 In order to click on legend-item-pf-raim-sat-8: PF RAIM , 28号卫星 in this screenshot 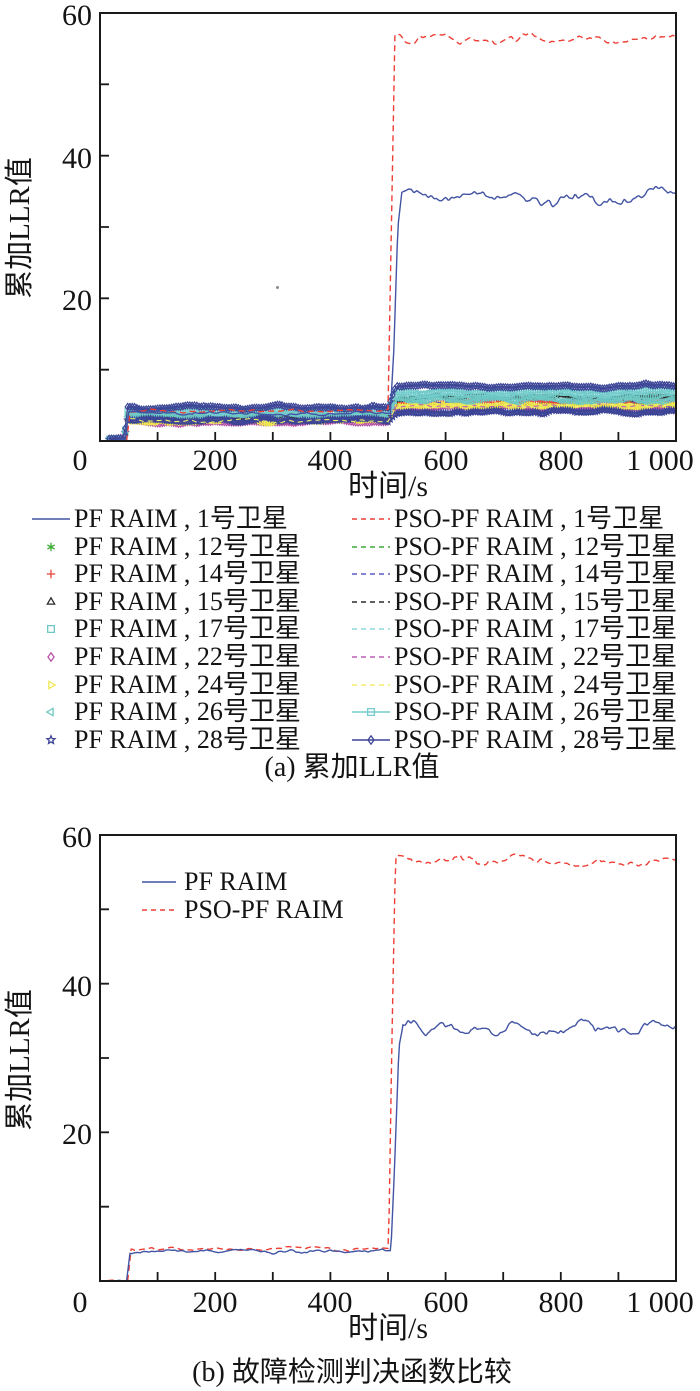, I will do `click(165, 740)`.